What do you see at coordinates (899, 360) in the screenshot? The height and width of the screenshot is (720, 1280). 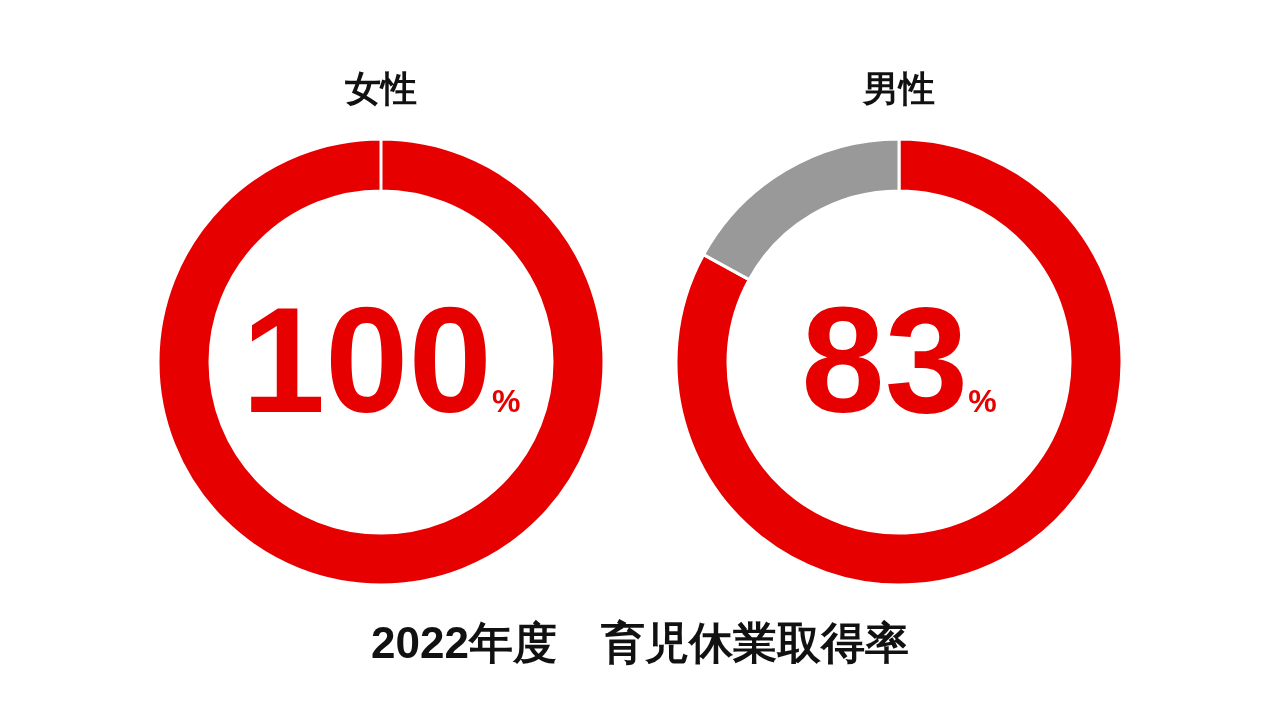 I see `data-label: 83%` at bounding box center [899, 360].